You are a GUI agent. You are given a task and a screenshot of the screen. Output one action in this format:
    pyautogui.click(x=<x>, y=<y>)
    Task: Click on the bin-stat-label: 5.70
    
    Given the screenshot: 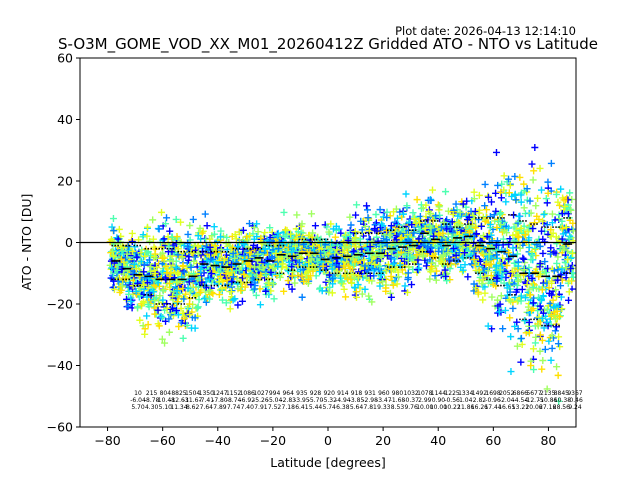 What is the action you would take?
    pyautogui.click(x=138, y=407)
    